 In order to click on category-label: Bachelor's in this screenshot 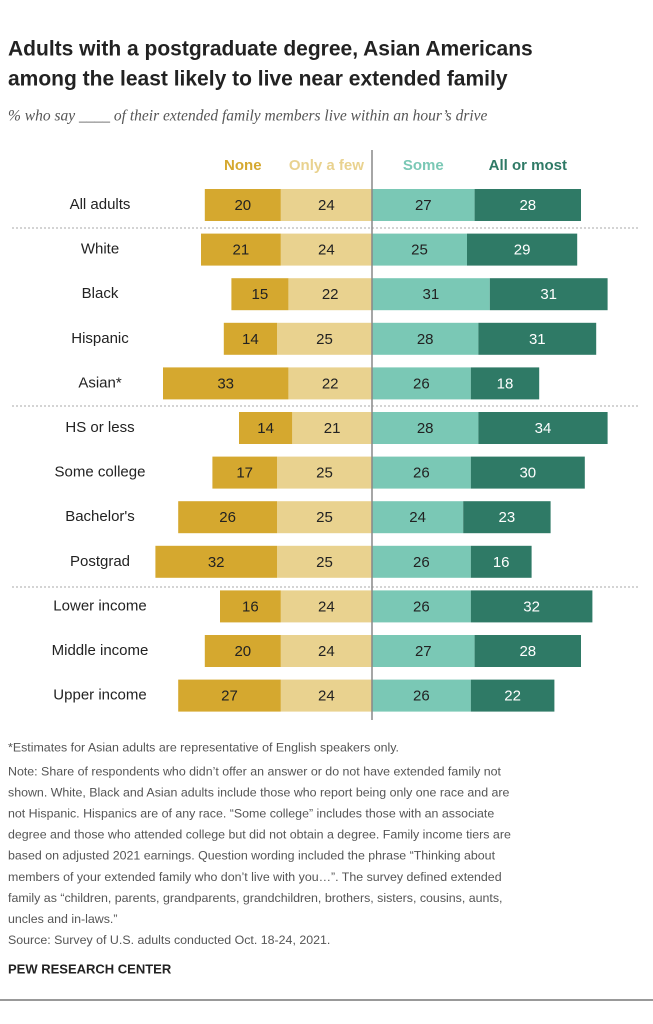, I will do `click(100, 516)`.